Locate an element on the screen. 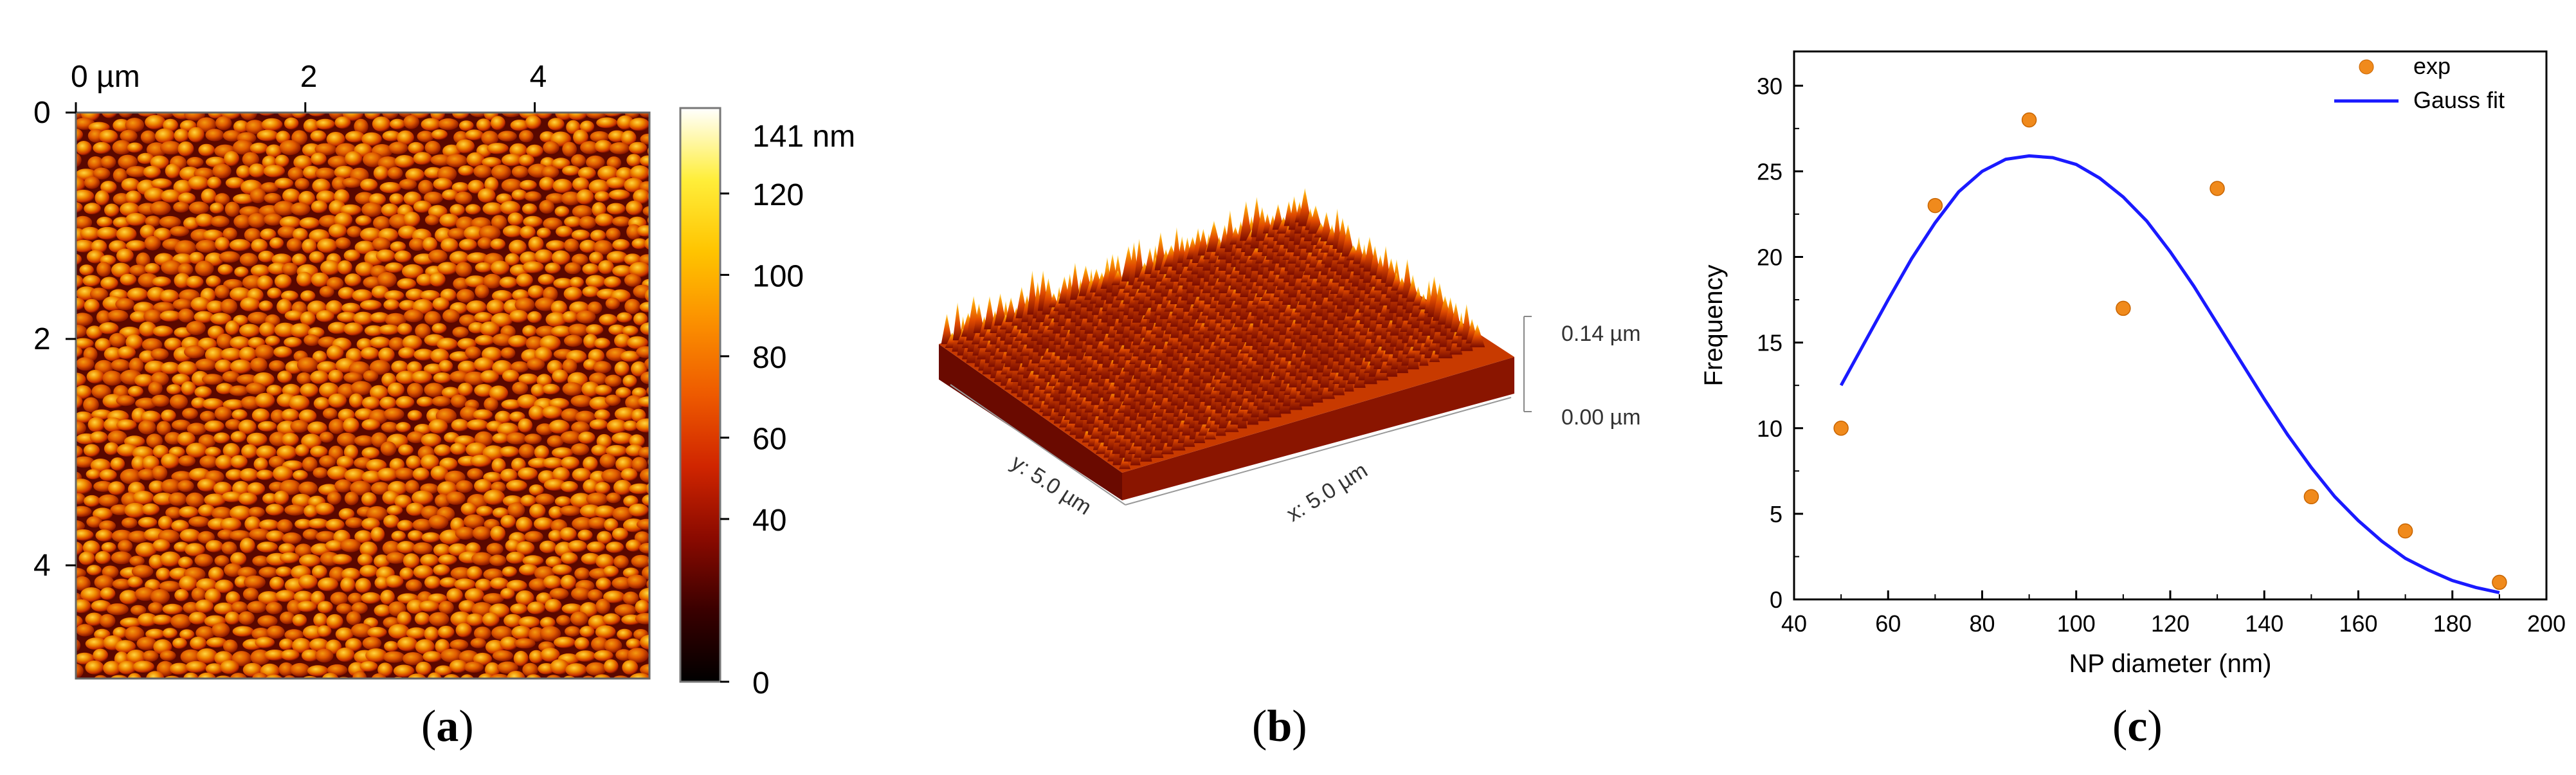 This screenshot has width=2576, height=775. surface-peak is located at coordinates (1139, 258).